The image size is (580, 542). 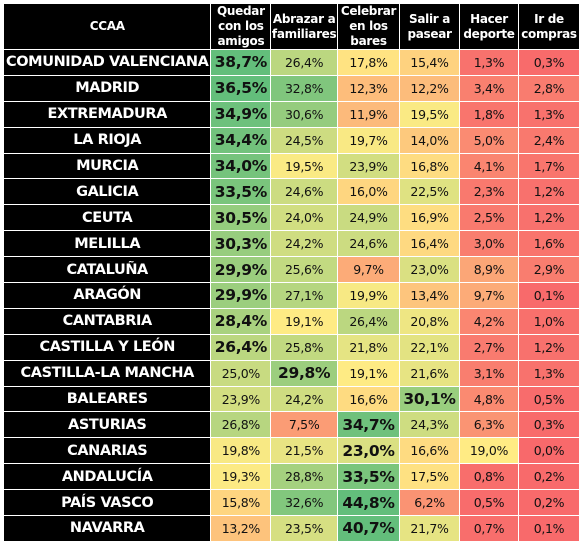 I want to click on value-cell: 24,6%, so click(x=304, y=192).